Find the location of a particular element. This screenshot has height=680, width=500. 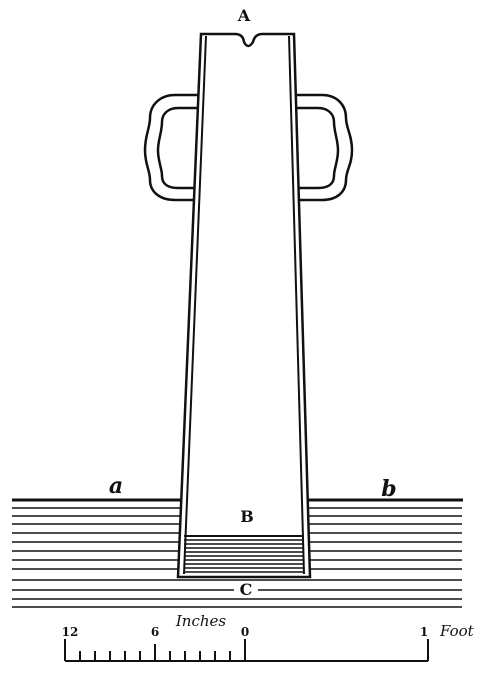

scale-unit: Foot is located at coordinates (457, 631).